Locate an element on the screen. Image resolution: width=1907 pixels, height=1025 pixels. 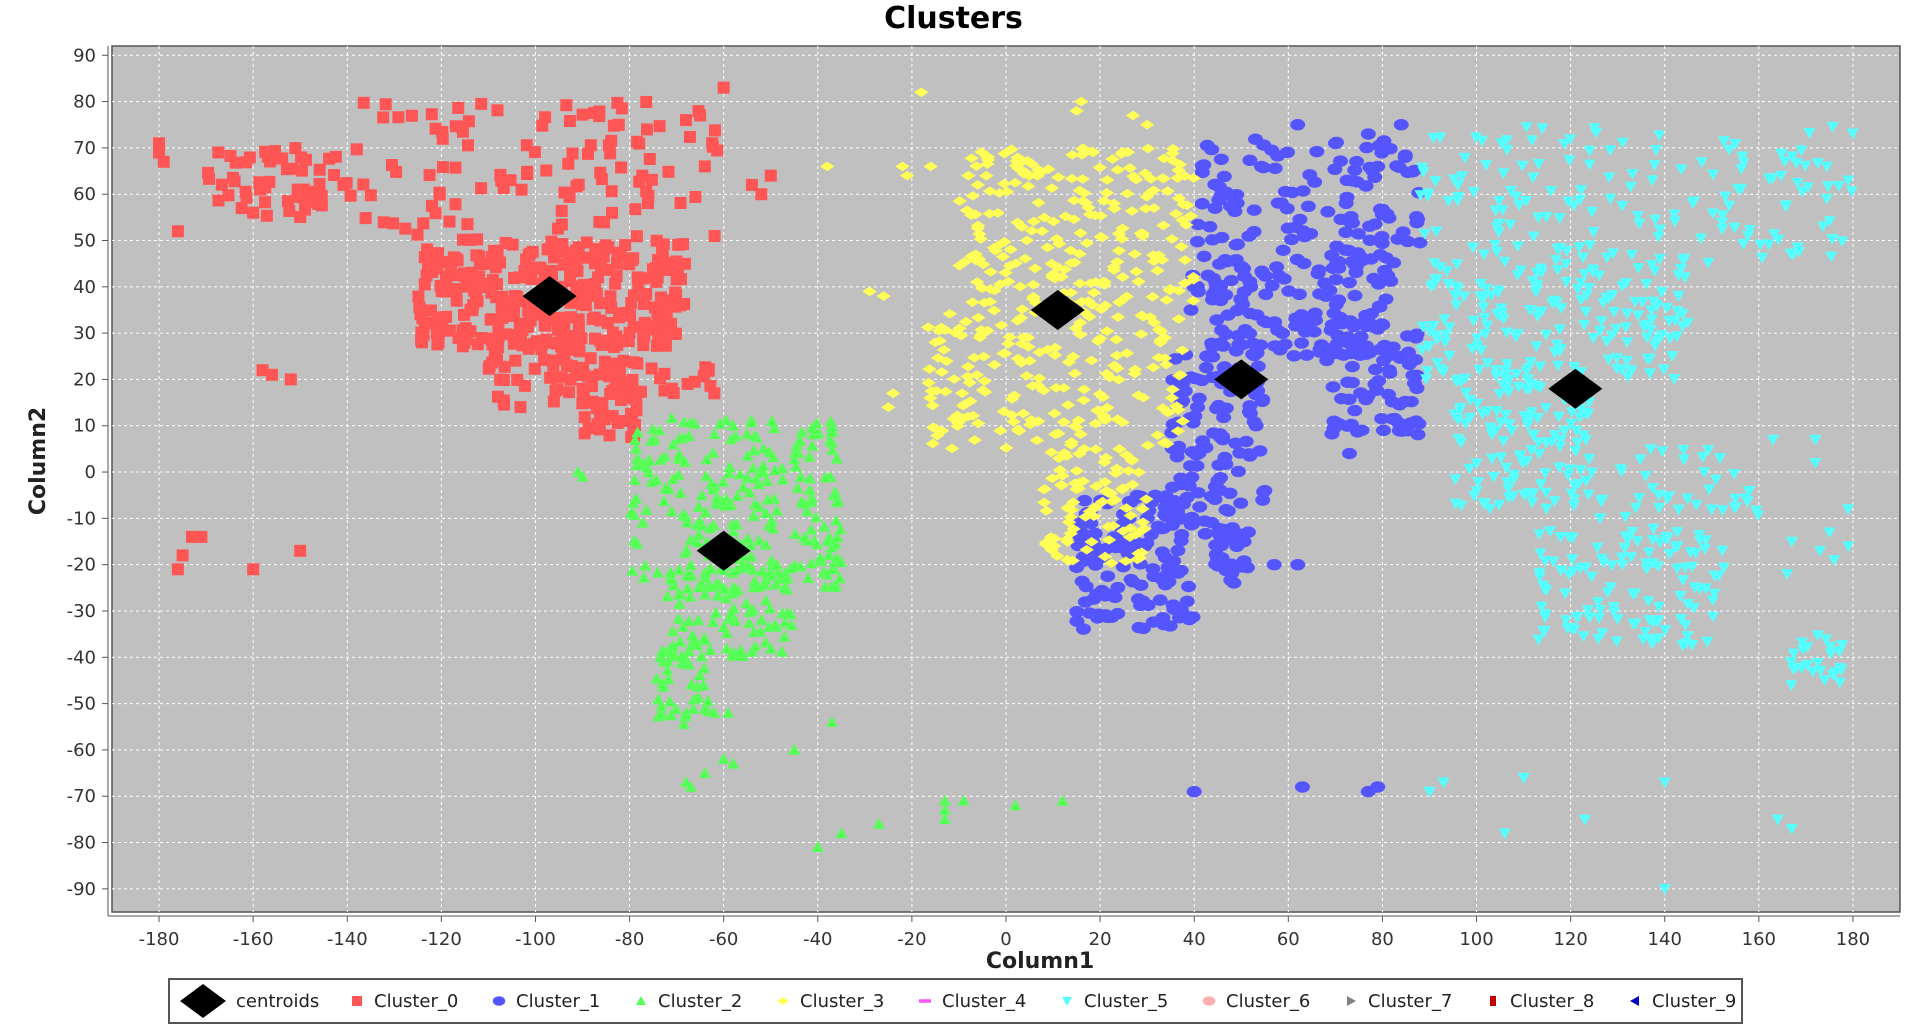
x-tick-label: 0 is located at coordinates (1005, 939).